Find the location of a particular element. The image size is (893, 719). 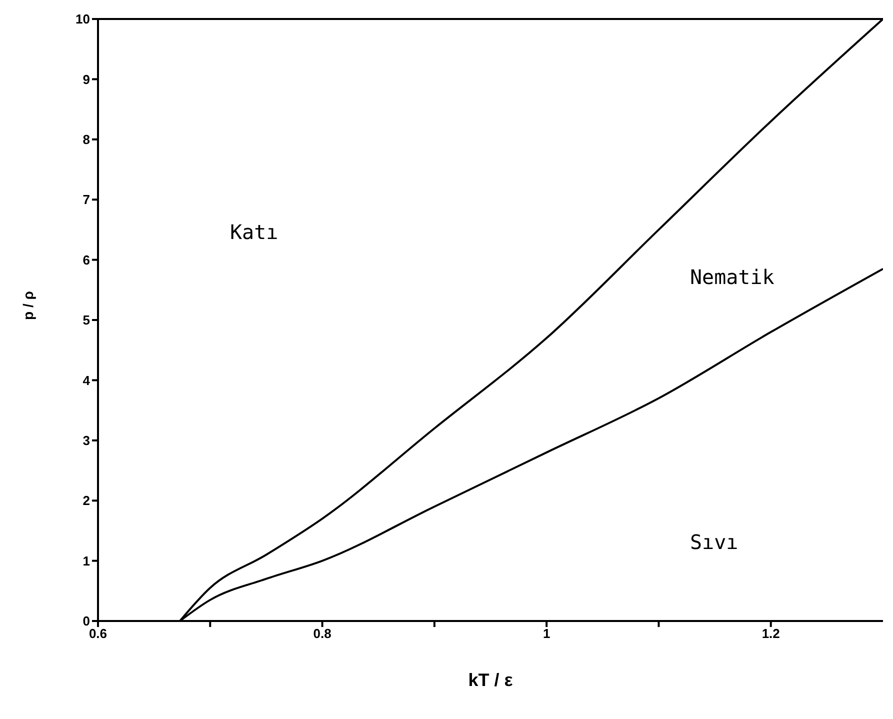

annotation: Katı is located at coordinates (254, 232).